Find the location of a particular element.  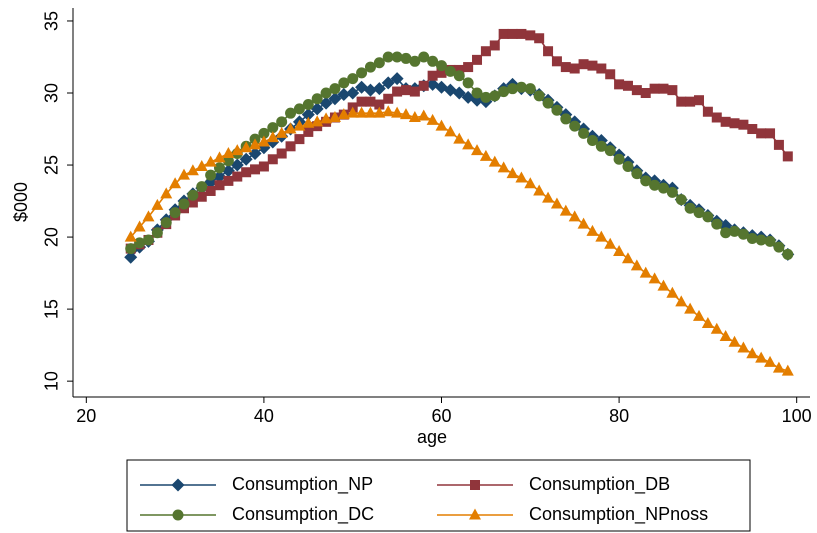

y-axis-label: $000 is located at coordinates (21, 202).